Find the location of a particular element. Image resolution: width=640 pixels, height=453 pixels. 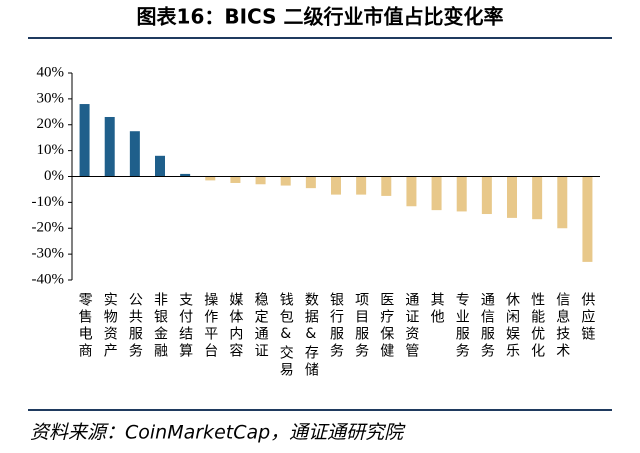

x-tick-label: 钱包&交易 is located at coordinates (286, 335).